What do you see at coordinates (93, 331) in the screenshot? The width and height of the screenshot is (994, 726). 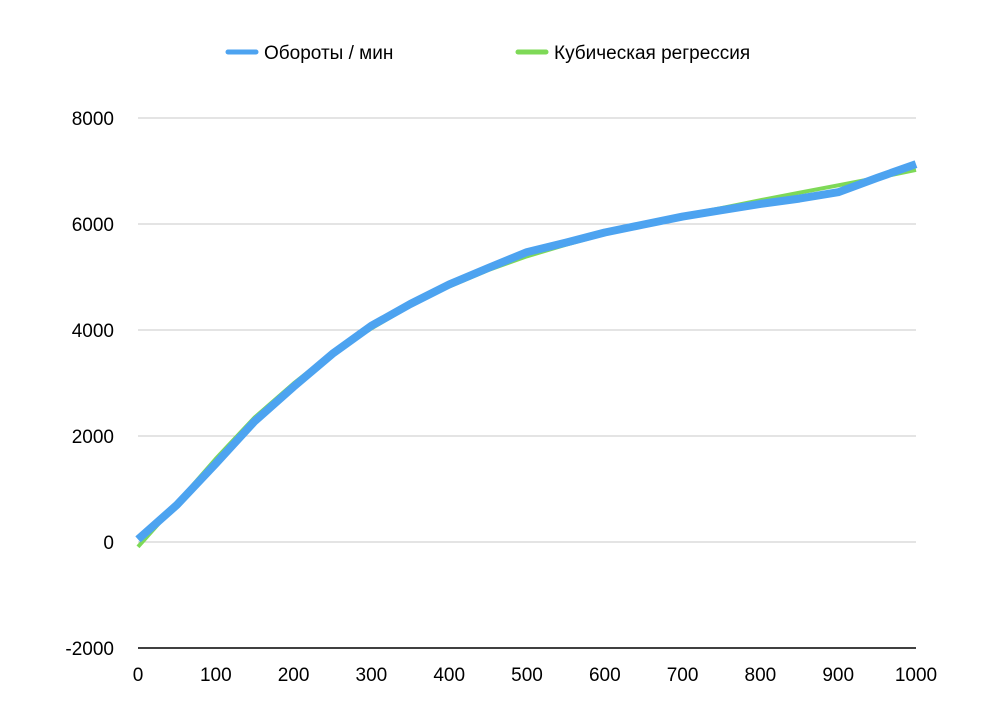 I see `y-tick-label: 4000` at bounding box center [93, 331].